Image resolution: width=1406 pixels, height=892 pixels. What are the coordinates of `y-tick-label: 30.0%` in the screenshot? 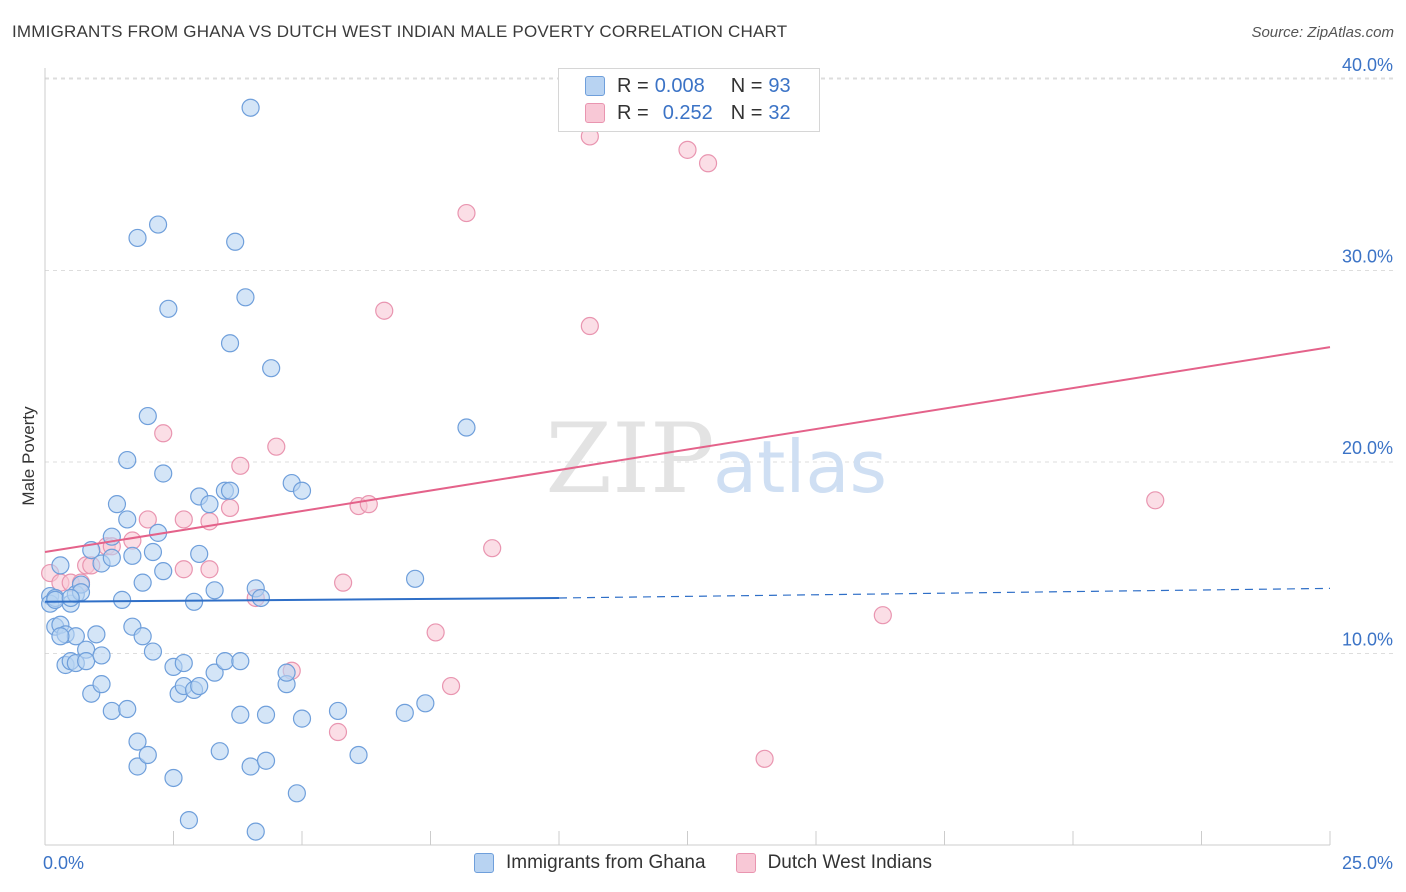 It's located at (1367, 257).